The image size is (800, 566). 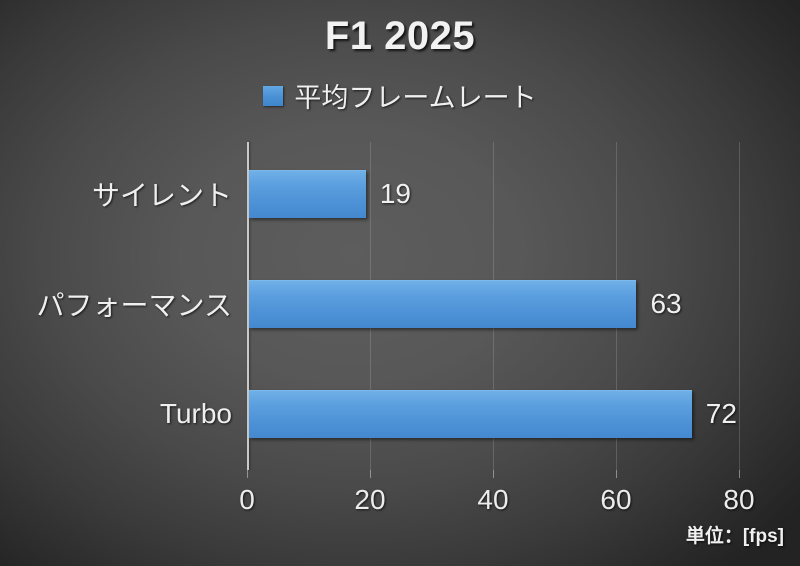 I want to click on x-tick-label-80: 80, so click(x=739, y=499).